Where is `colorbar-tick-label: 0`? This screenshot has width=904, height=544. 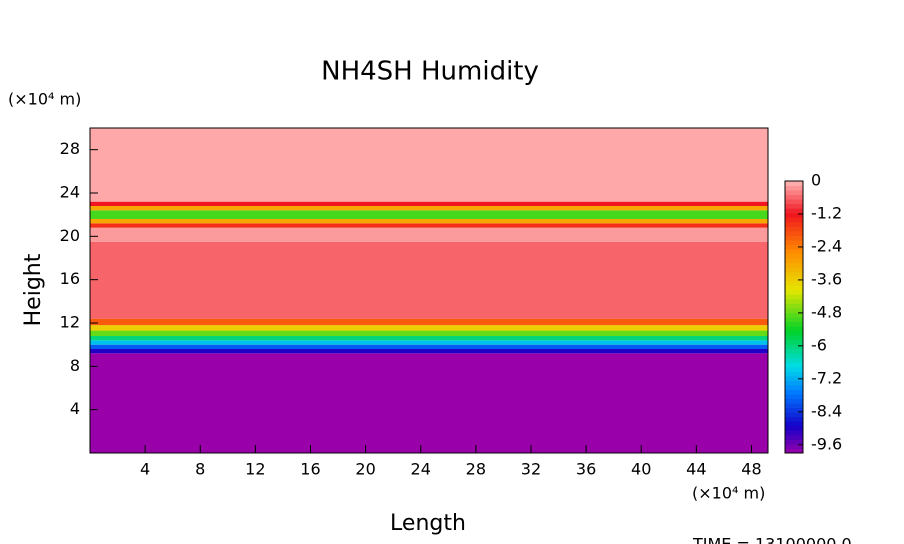 colorbar-tick-label: 0 is located at coordinates (816, 180).